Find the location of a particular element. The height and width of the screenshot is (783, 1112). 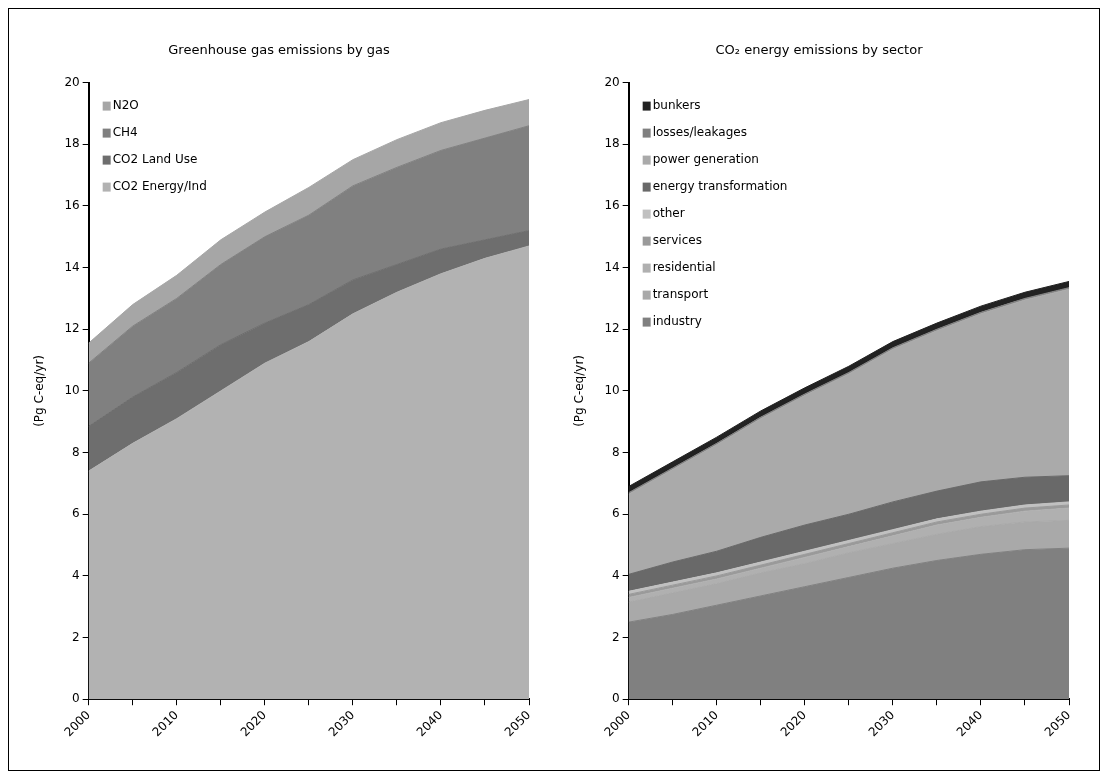

legend-label: transport is located at coordinates (680, 294).